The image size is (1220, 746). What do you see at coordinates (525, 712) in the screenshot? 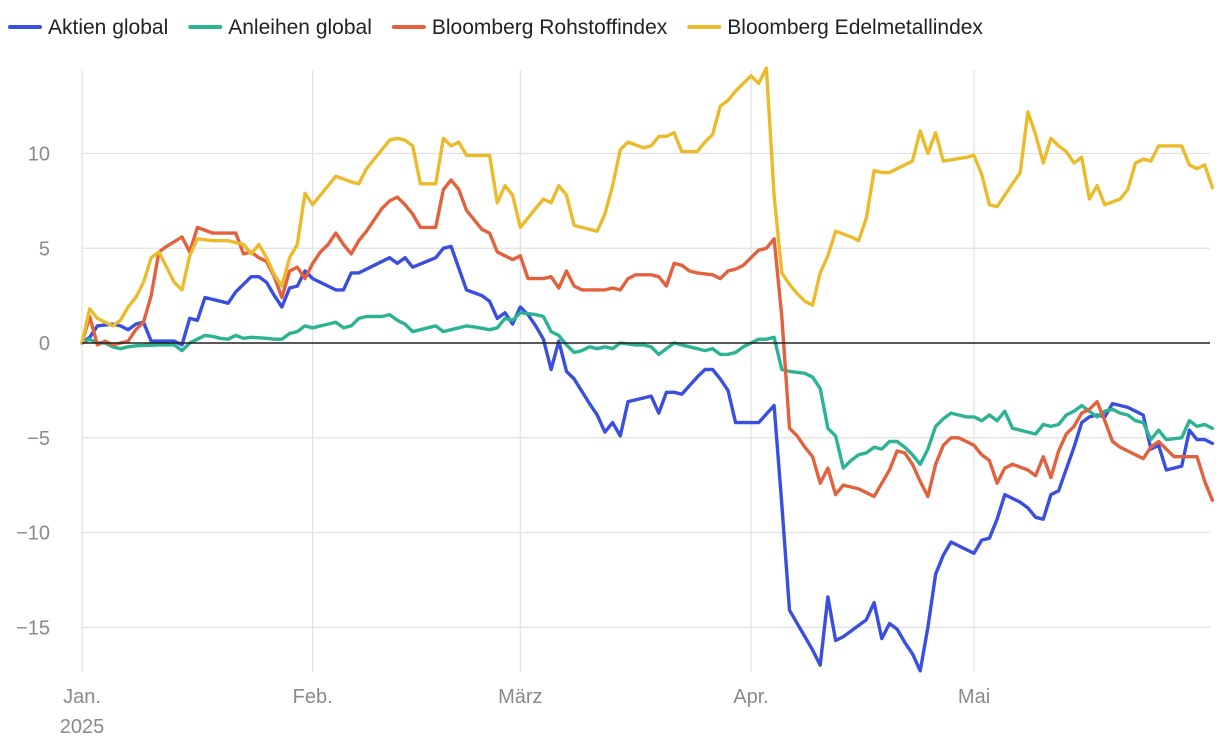
I see `x-axis: Jan. 2025 Feb. März Apr. Mai` at bounding box center [525, 712].